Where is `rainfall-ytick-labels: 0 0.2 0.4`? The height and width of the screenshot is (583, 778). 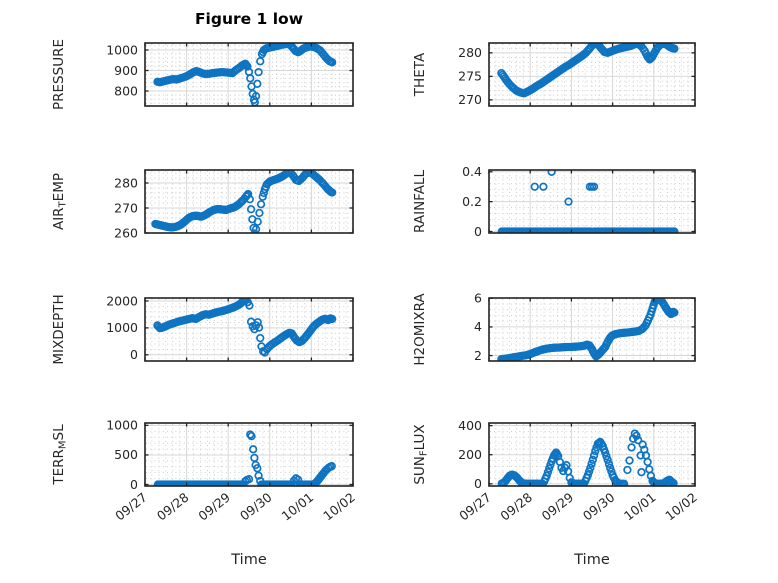
rainfall-ytick-labels: 0 0.2 0.4 is located at coordinates (472, 201).